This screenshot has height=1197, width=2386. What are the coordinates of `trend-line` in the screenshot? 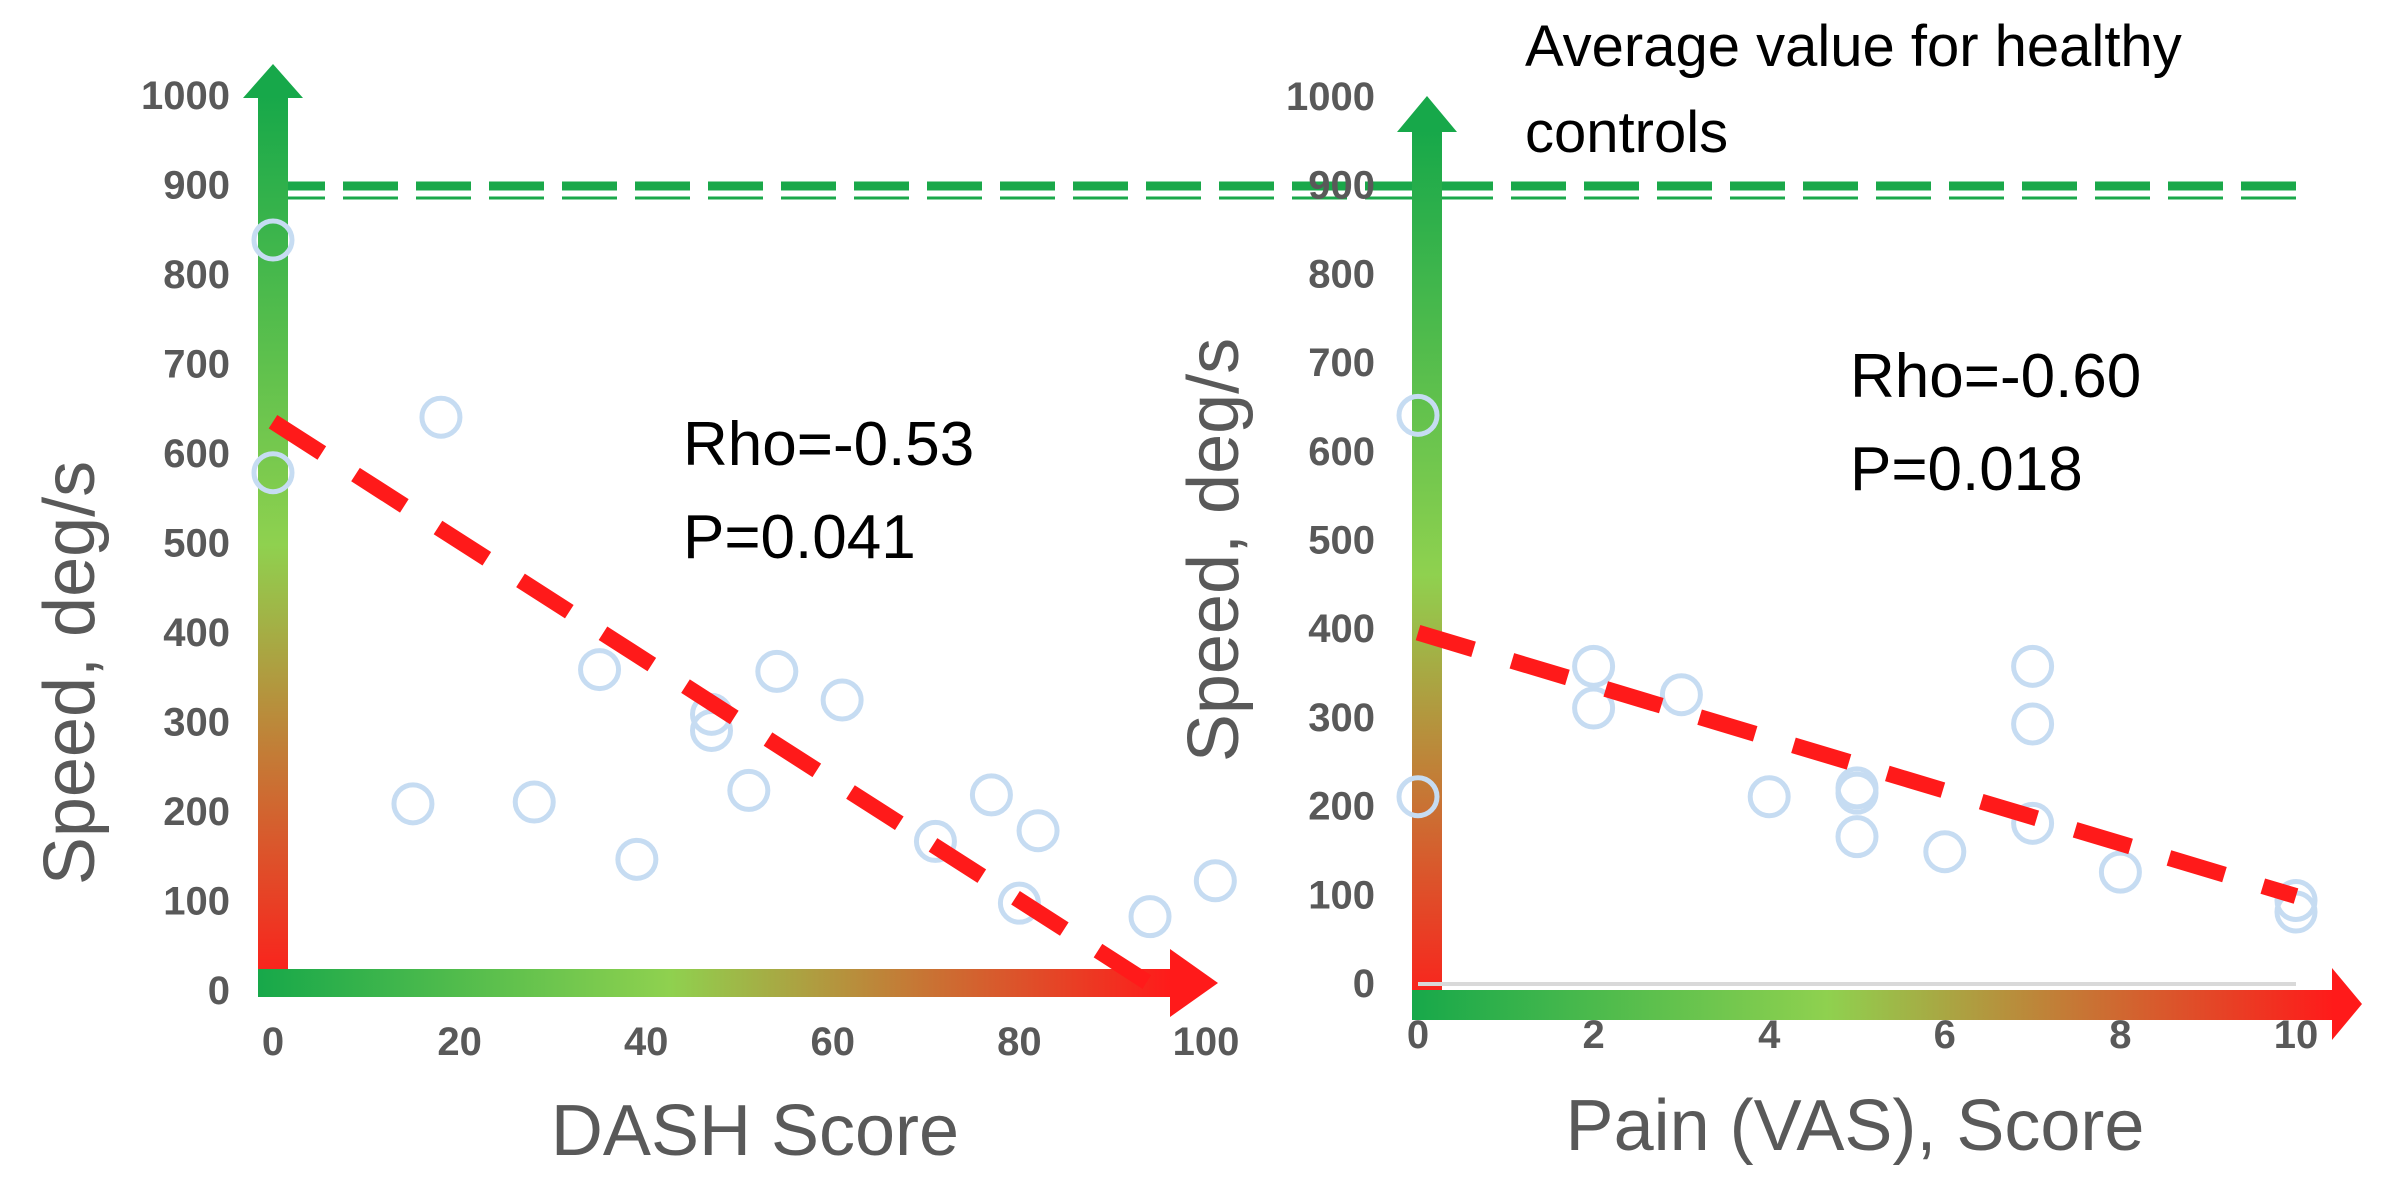 It's located at (1857, 764).